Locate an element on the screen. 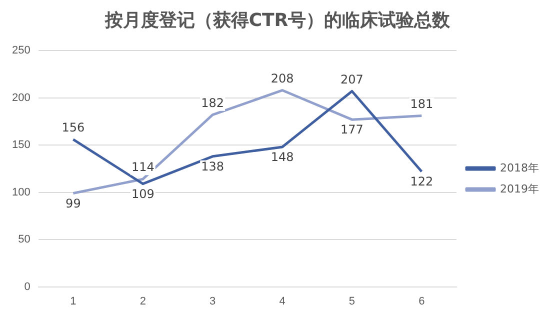 The width and height of the screenshot is (555, 324). data-label: 208 is located at coordinates (282, 78).